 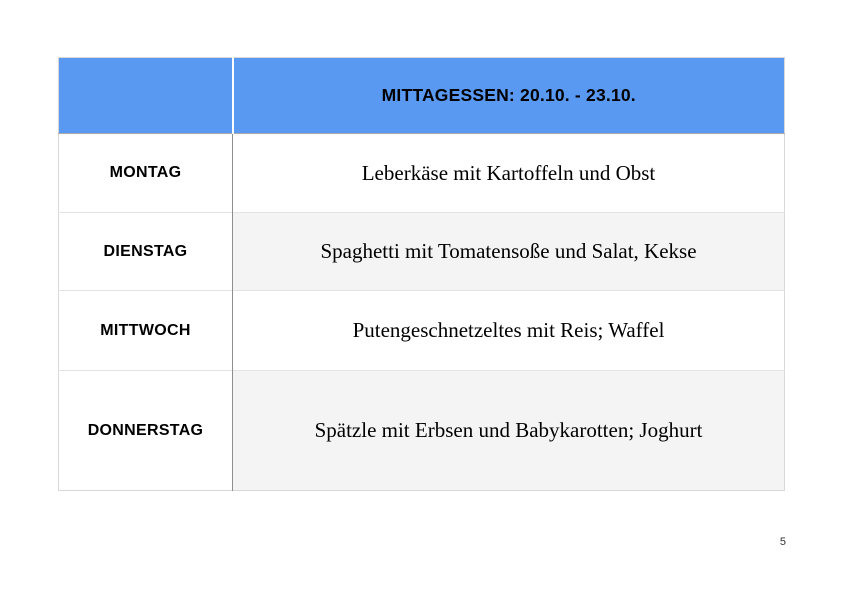 What do you see at coordinates (145, 330) in the screenshot?
I see `day-label-mittwoch: MITTWOCH` at bounding box center [145, 330].